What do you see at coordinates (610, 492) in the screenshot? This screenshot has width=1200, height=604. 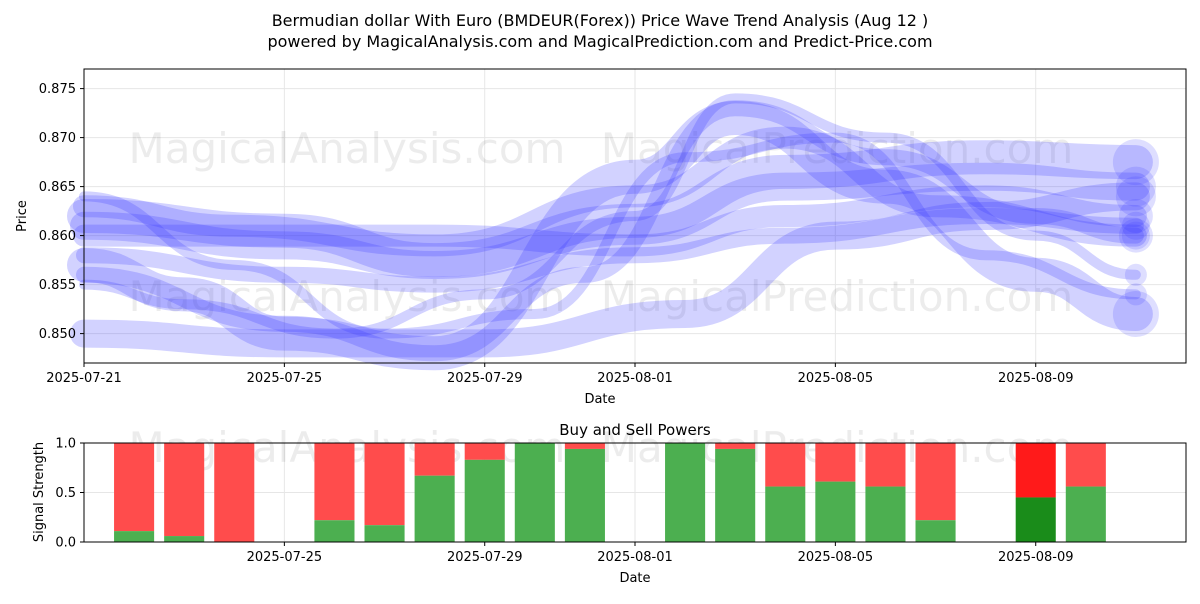 I see `power-bars` at bounding box center [610, 492].